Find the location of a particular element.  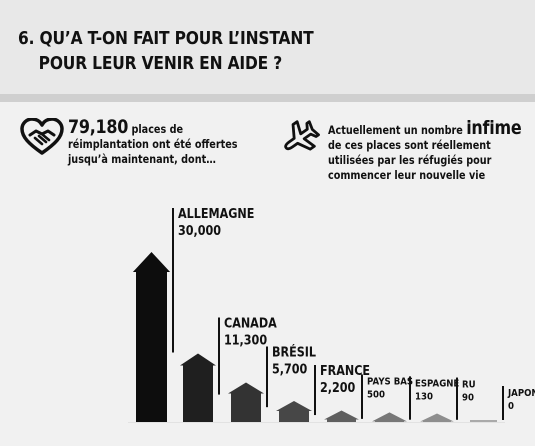

note-line-2: de ces places sont réellement is located at coordinates (409, 145).